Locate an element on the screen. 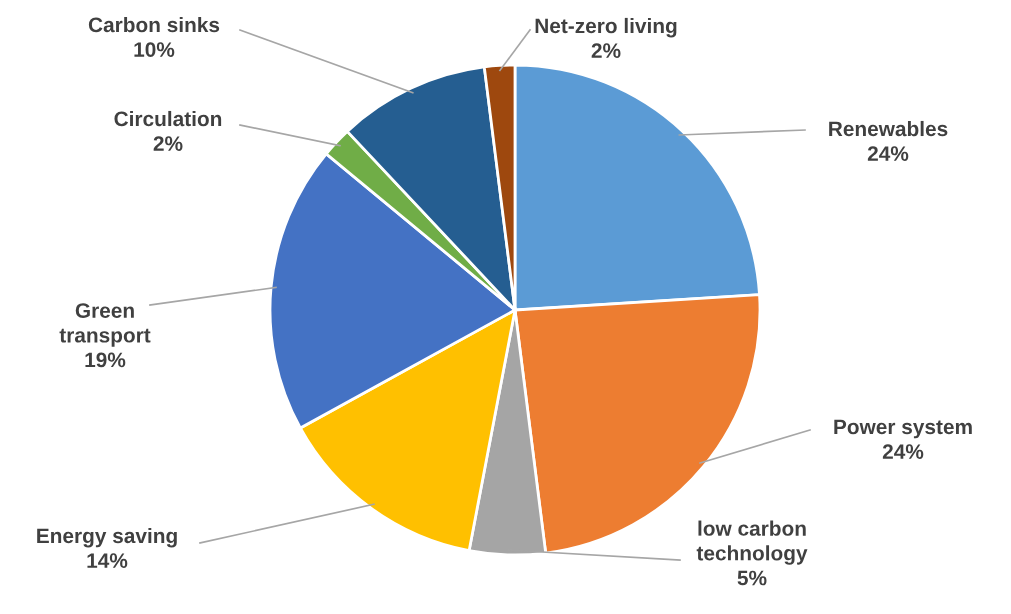 This screenshot has width=1011, height=614. slice-label: Net-zero living is located at coordinates (606, 27).